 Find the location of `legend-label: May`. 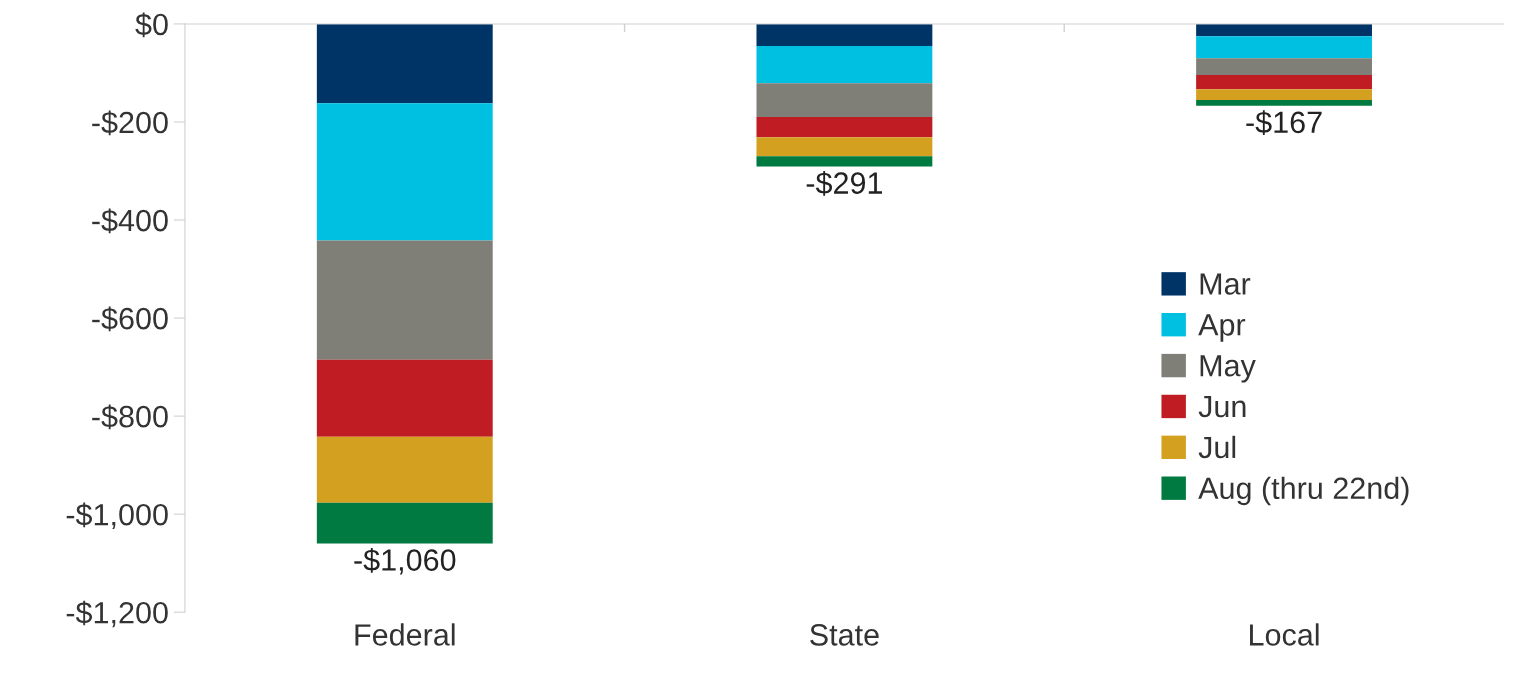

legend-label: May is located at coordinates (1228, 369).